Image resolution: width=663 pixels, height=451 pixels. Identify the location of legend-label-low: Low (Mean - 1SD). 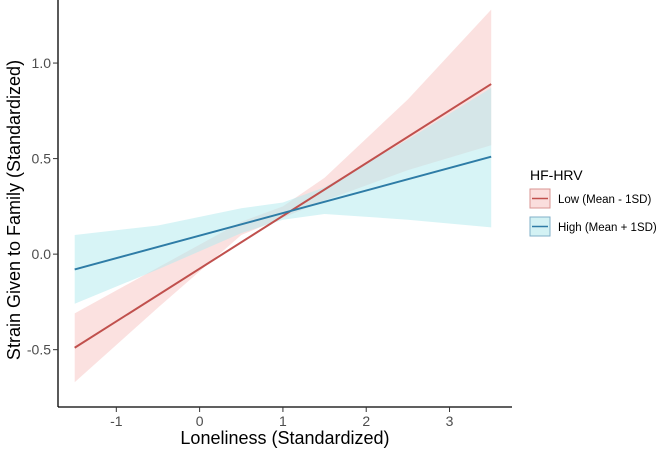
(604, 200).